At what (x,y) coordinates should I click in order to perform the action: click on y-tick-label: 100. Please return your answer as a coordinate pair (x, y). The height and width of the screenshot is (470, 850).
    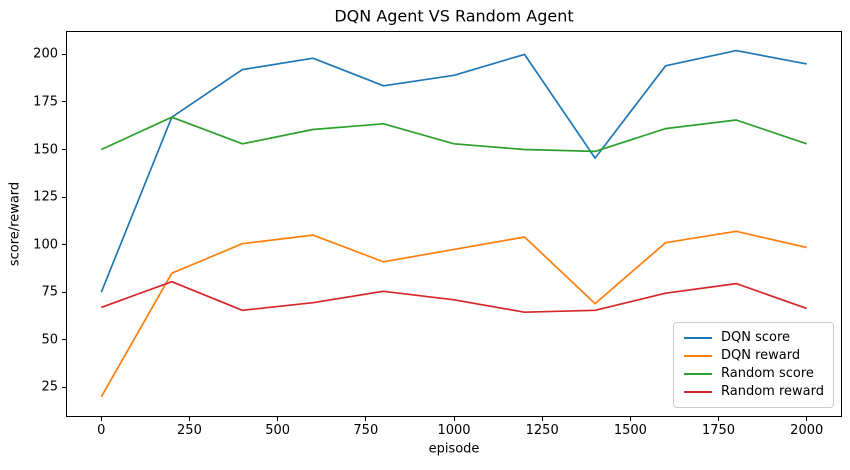
    Looking at the image, I should click on (45, 245).